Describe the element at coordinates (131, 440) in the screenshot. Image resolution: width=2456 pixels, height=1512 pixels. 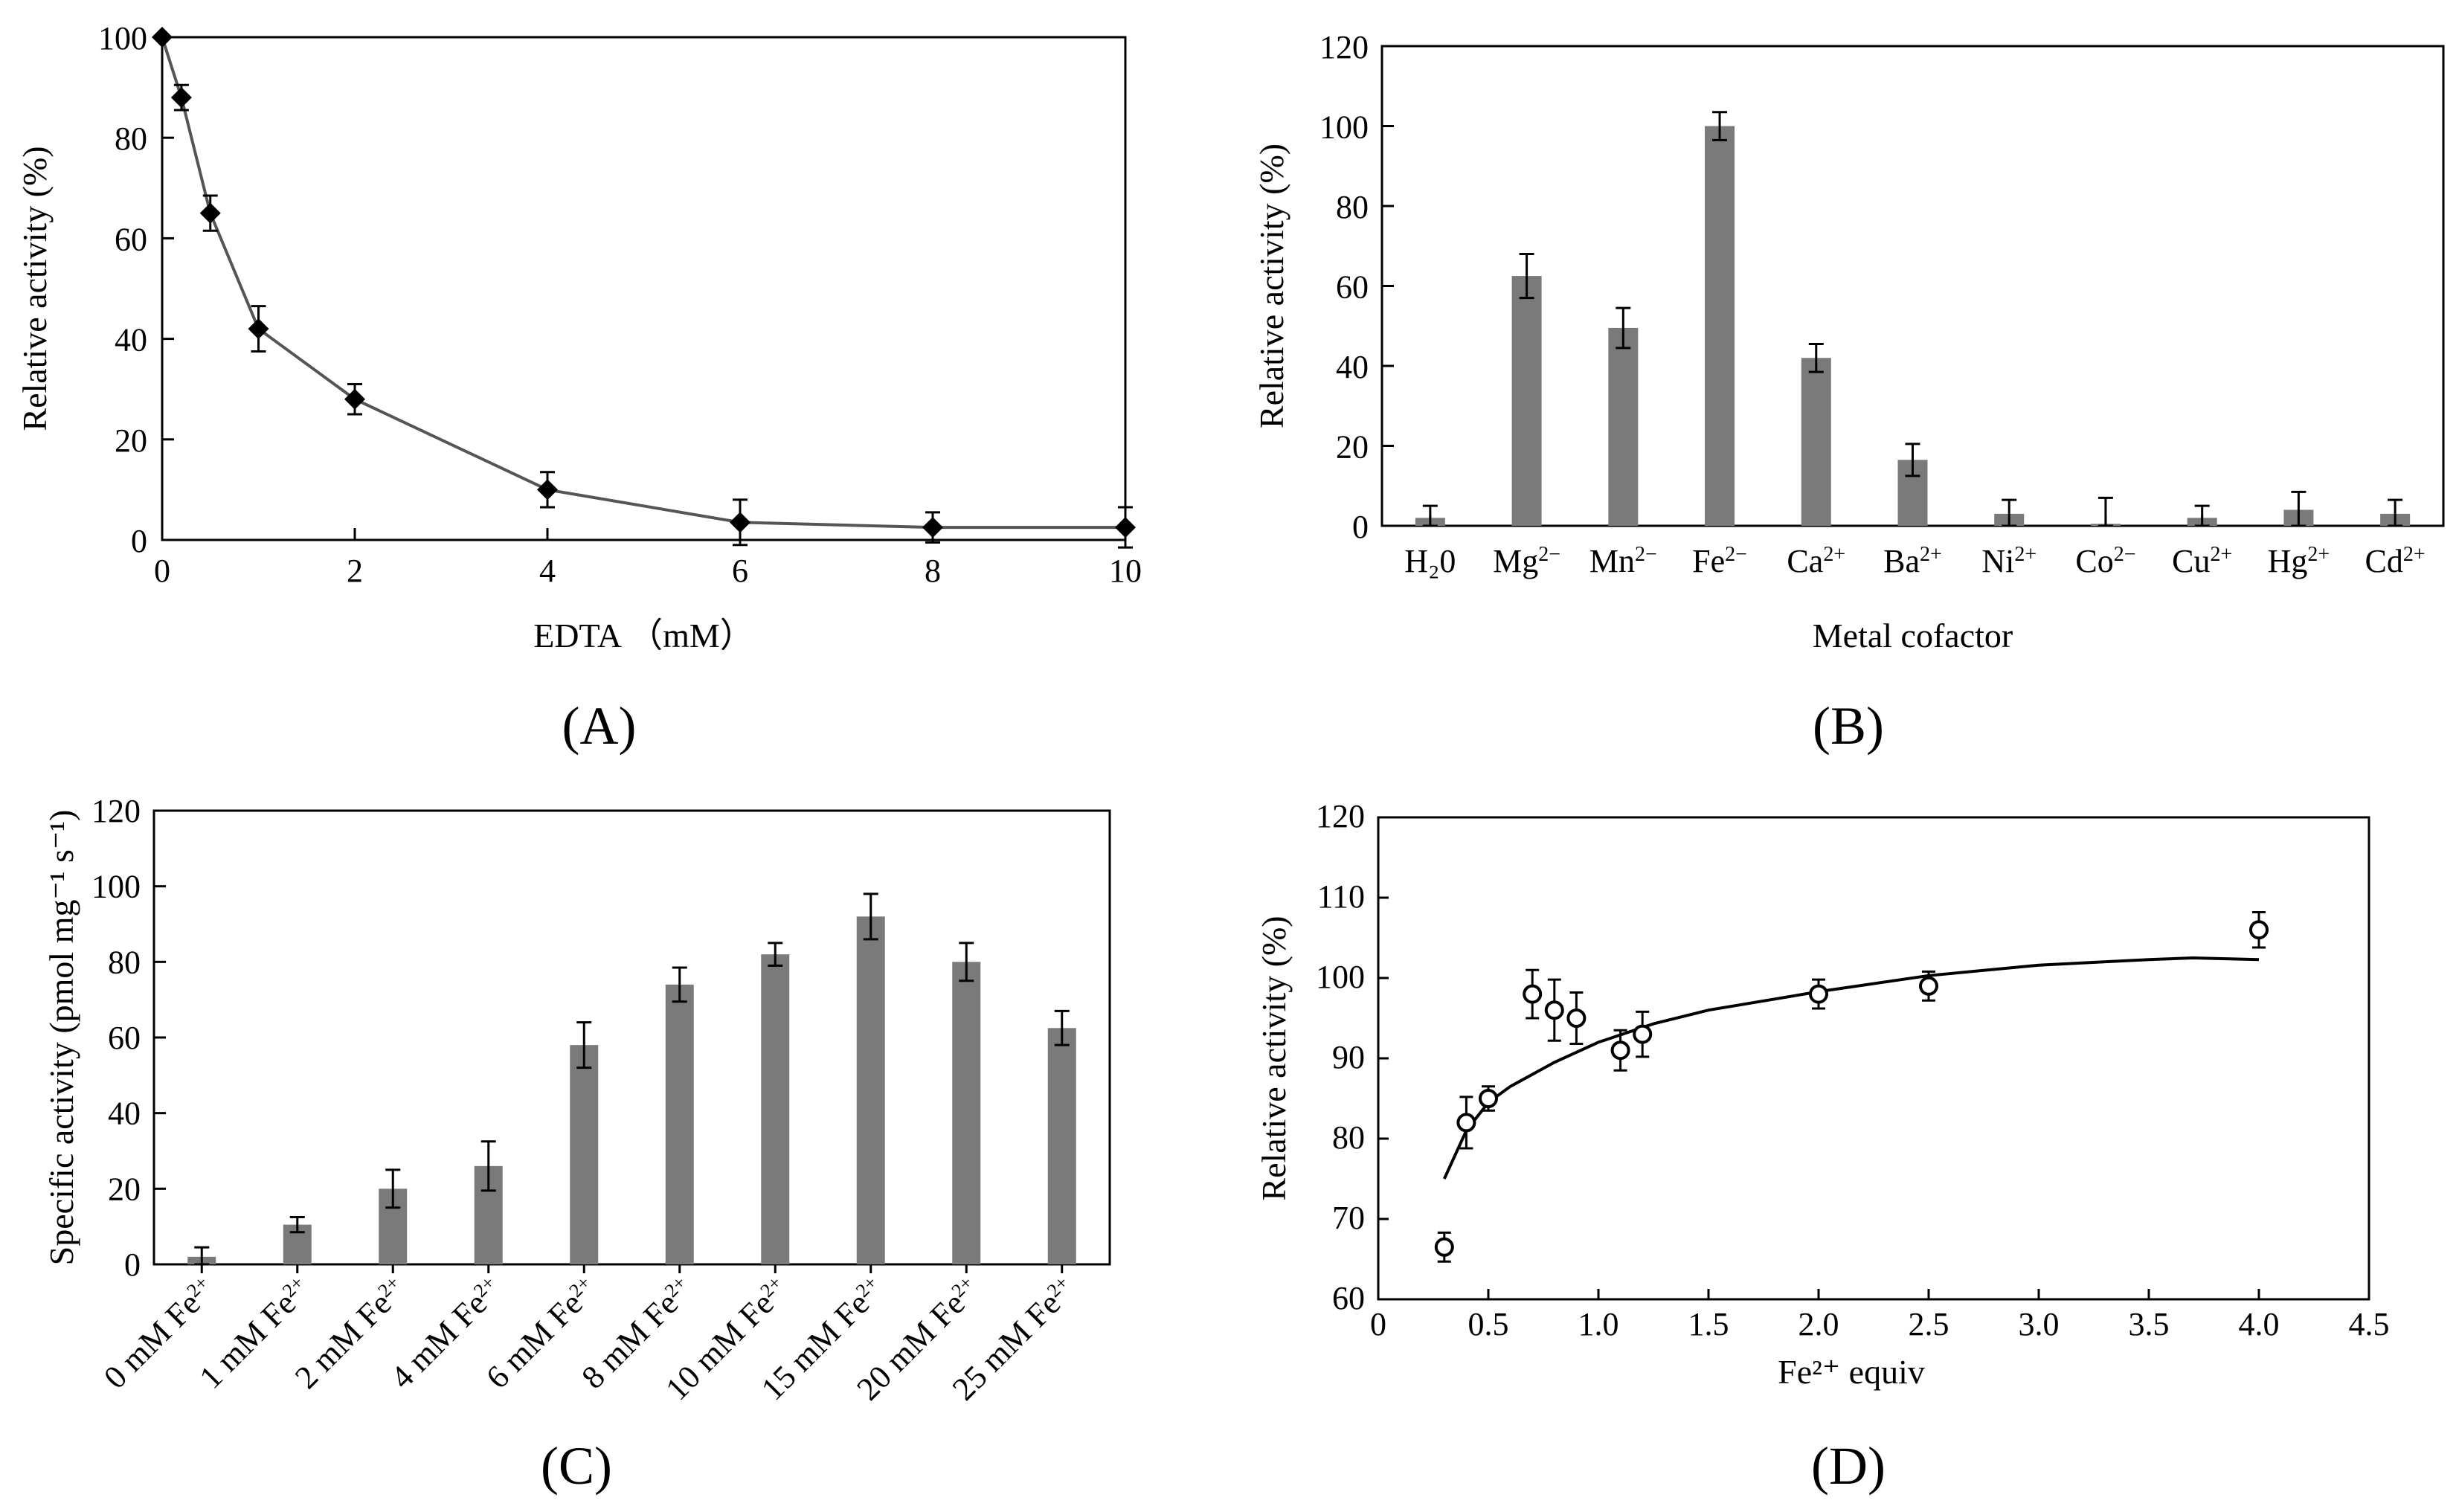
I see `chart-a-ytick-label: 20` at that location.